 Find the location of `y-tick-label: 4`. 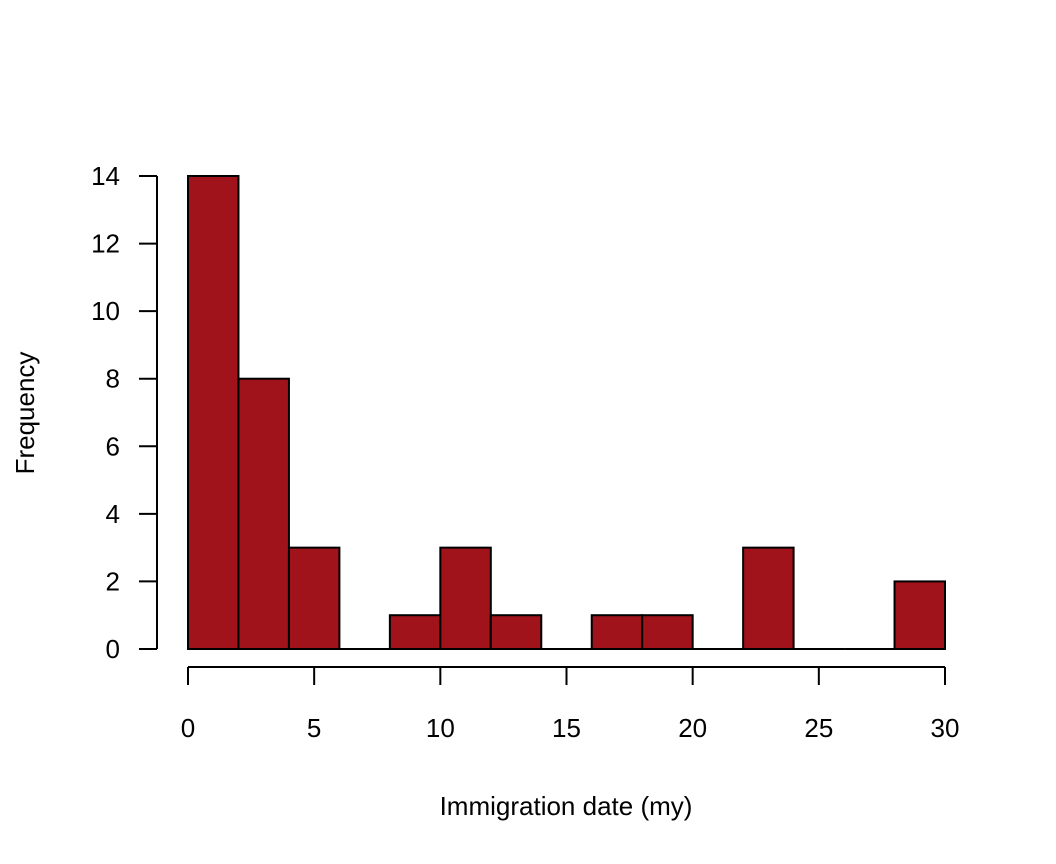

y-tick-label: 4 is located at coordinates (113, 514).